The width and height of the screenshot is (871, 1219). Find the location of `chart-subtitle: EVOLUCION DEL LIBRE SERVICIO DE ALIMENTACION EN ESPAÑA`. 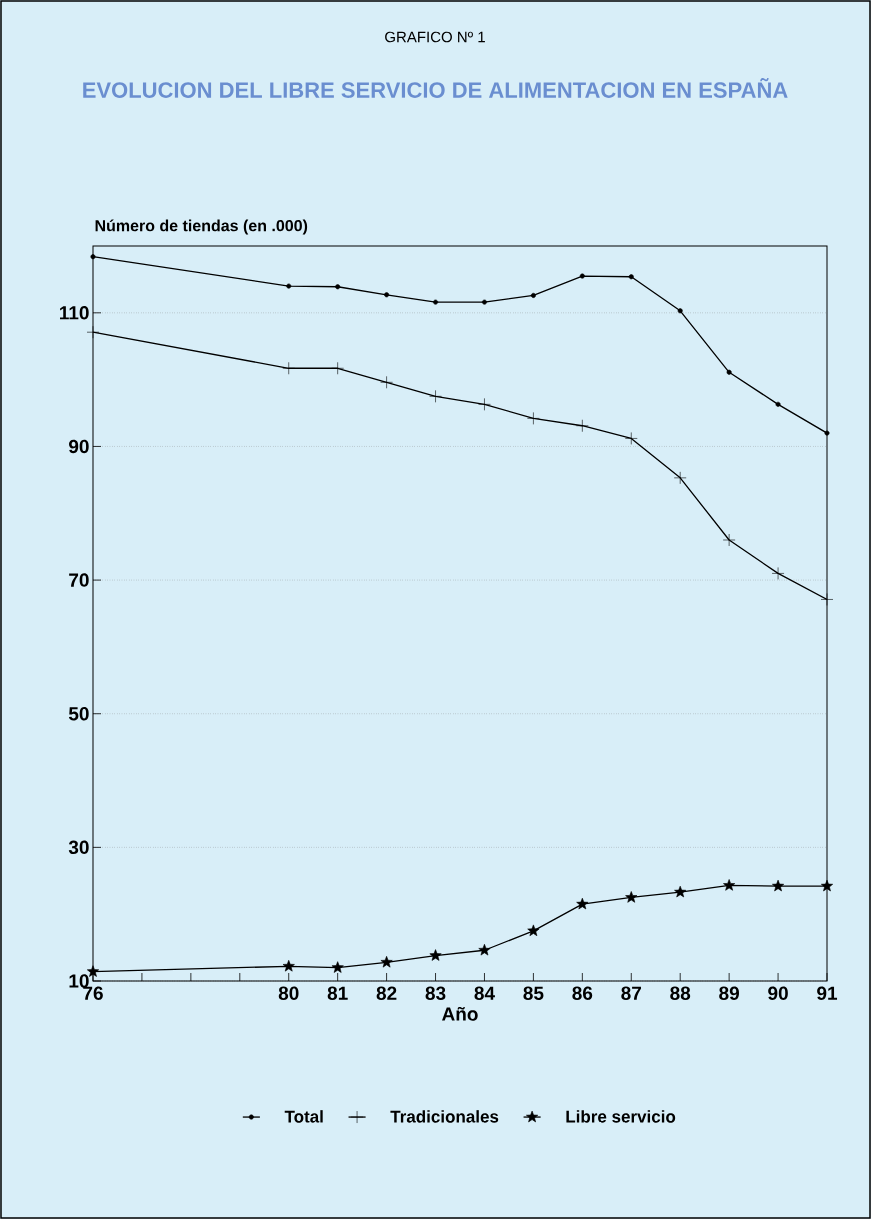

chart-subtitle: EVOLUCION DEL LIBRE SERVICIO DE ALIMENTACION EN ESPAÑA is located at coordinates (435, 88).